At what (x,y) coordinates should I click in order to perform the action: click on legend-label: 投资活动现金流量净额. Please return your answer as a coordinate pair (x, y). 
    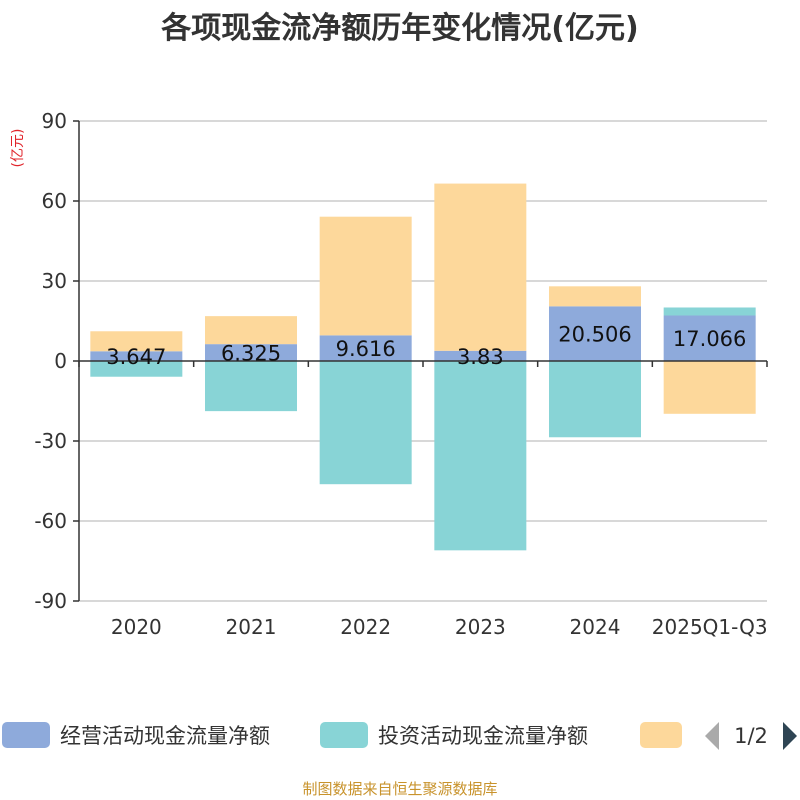
    Looking at the image, I should click on (483, 736).